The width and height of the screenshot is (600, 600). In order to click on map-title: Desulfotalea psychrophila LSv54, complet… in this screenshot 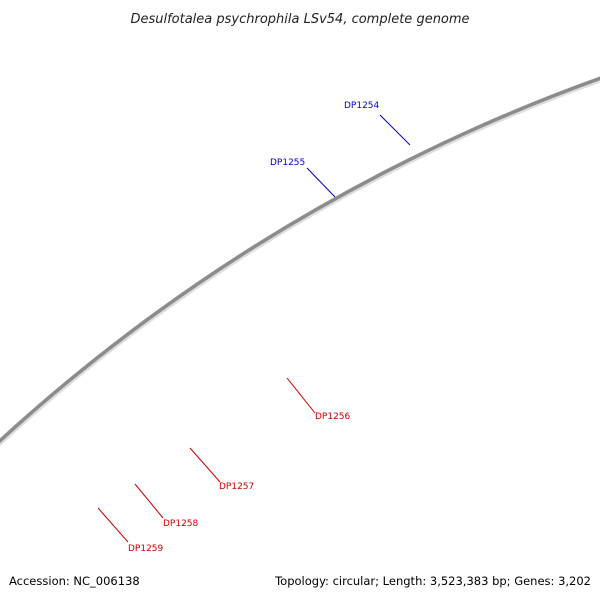, I will do `click(299, 19)`.